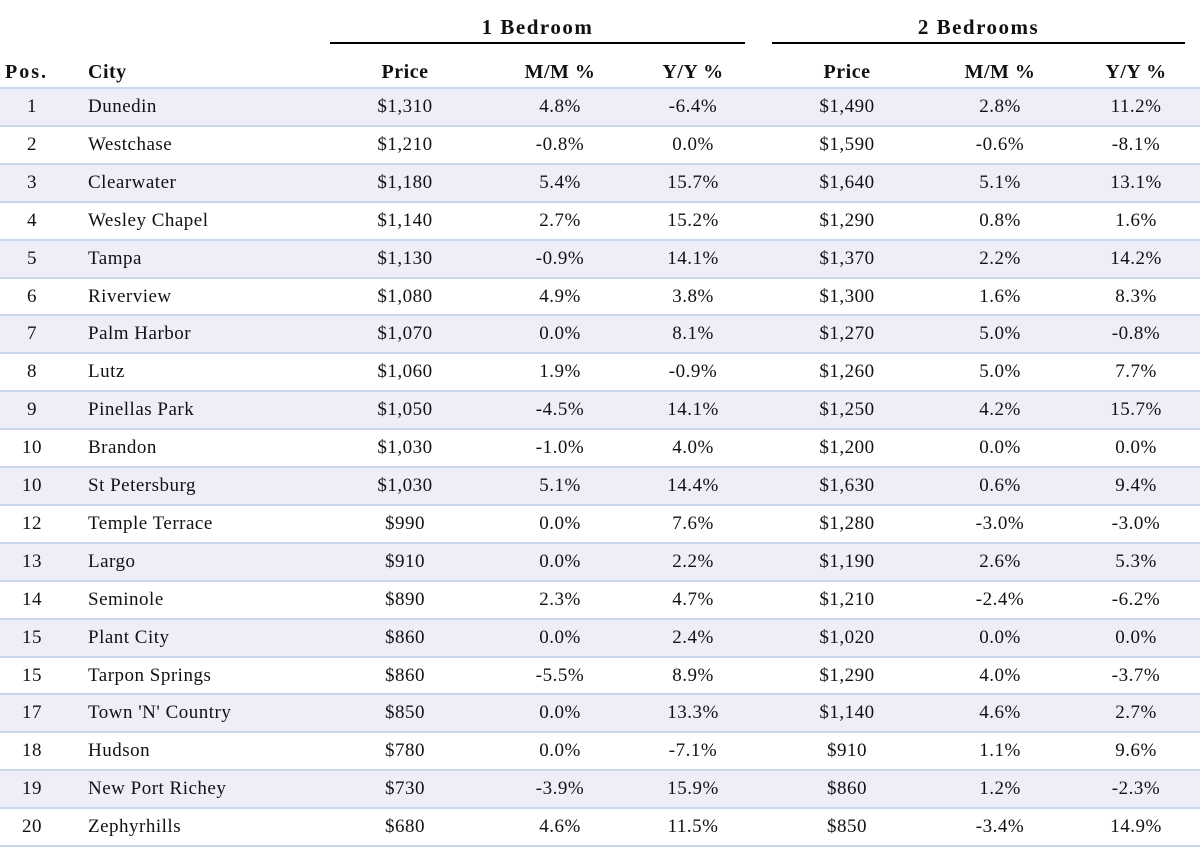 This screenshot has height=847, width=1200. I want to click on cell-value: $850, so click(847, 827).